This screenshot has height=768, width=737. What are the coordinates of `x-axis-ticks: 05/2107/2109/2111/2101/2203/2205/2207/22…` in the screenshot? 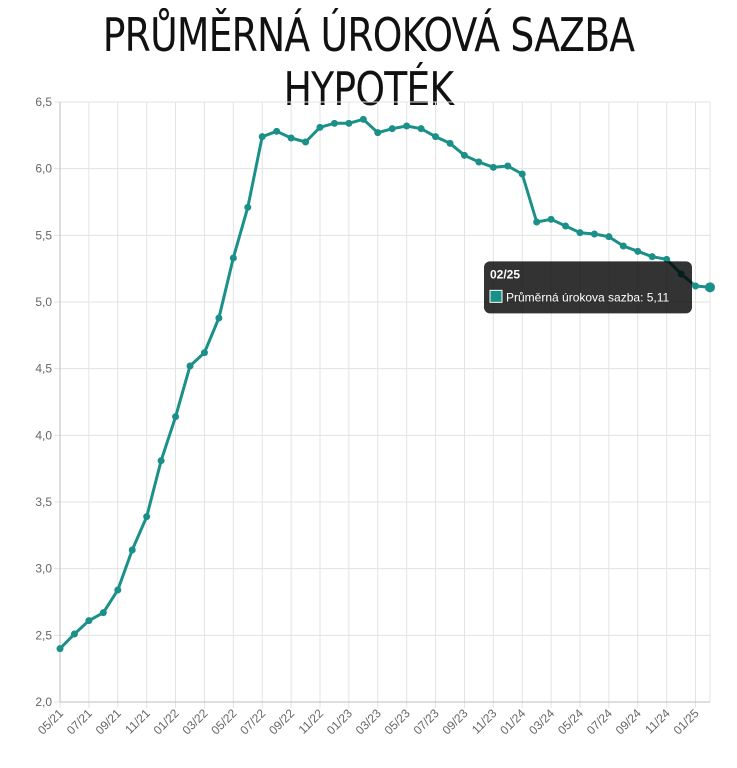 It's located at (368, 721).